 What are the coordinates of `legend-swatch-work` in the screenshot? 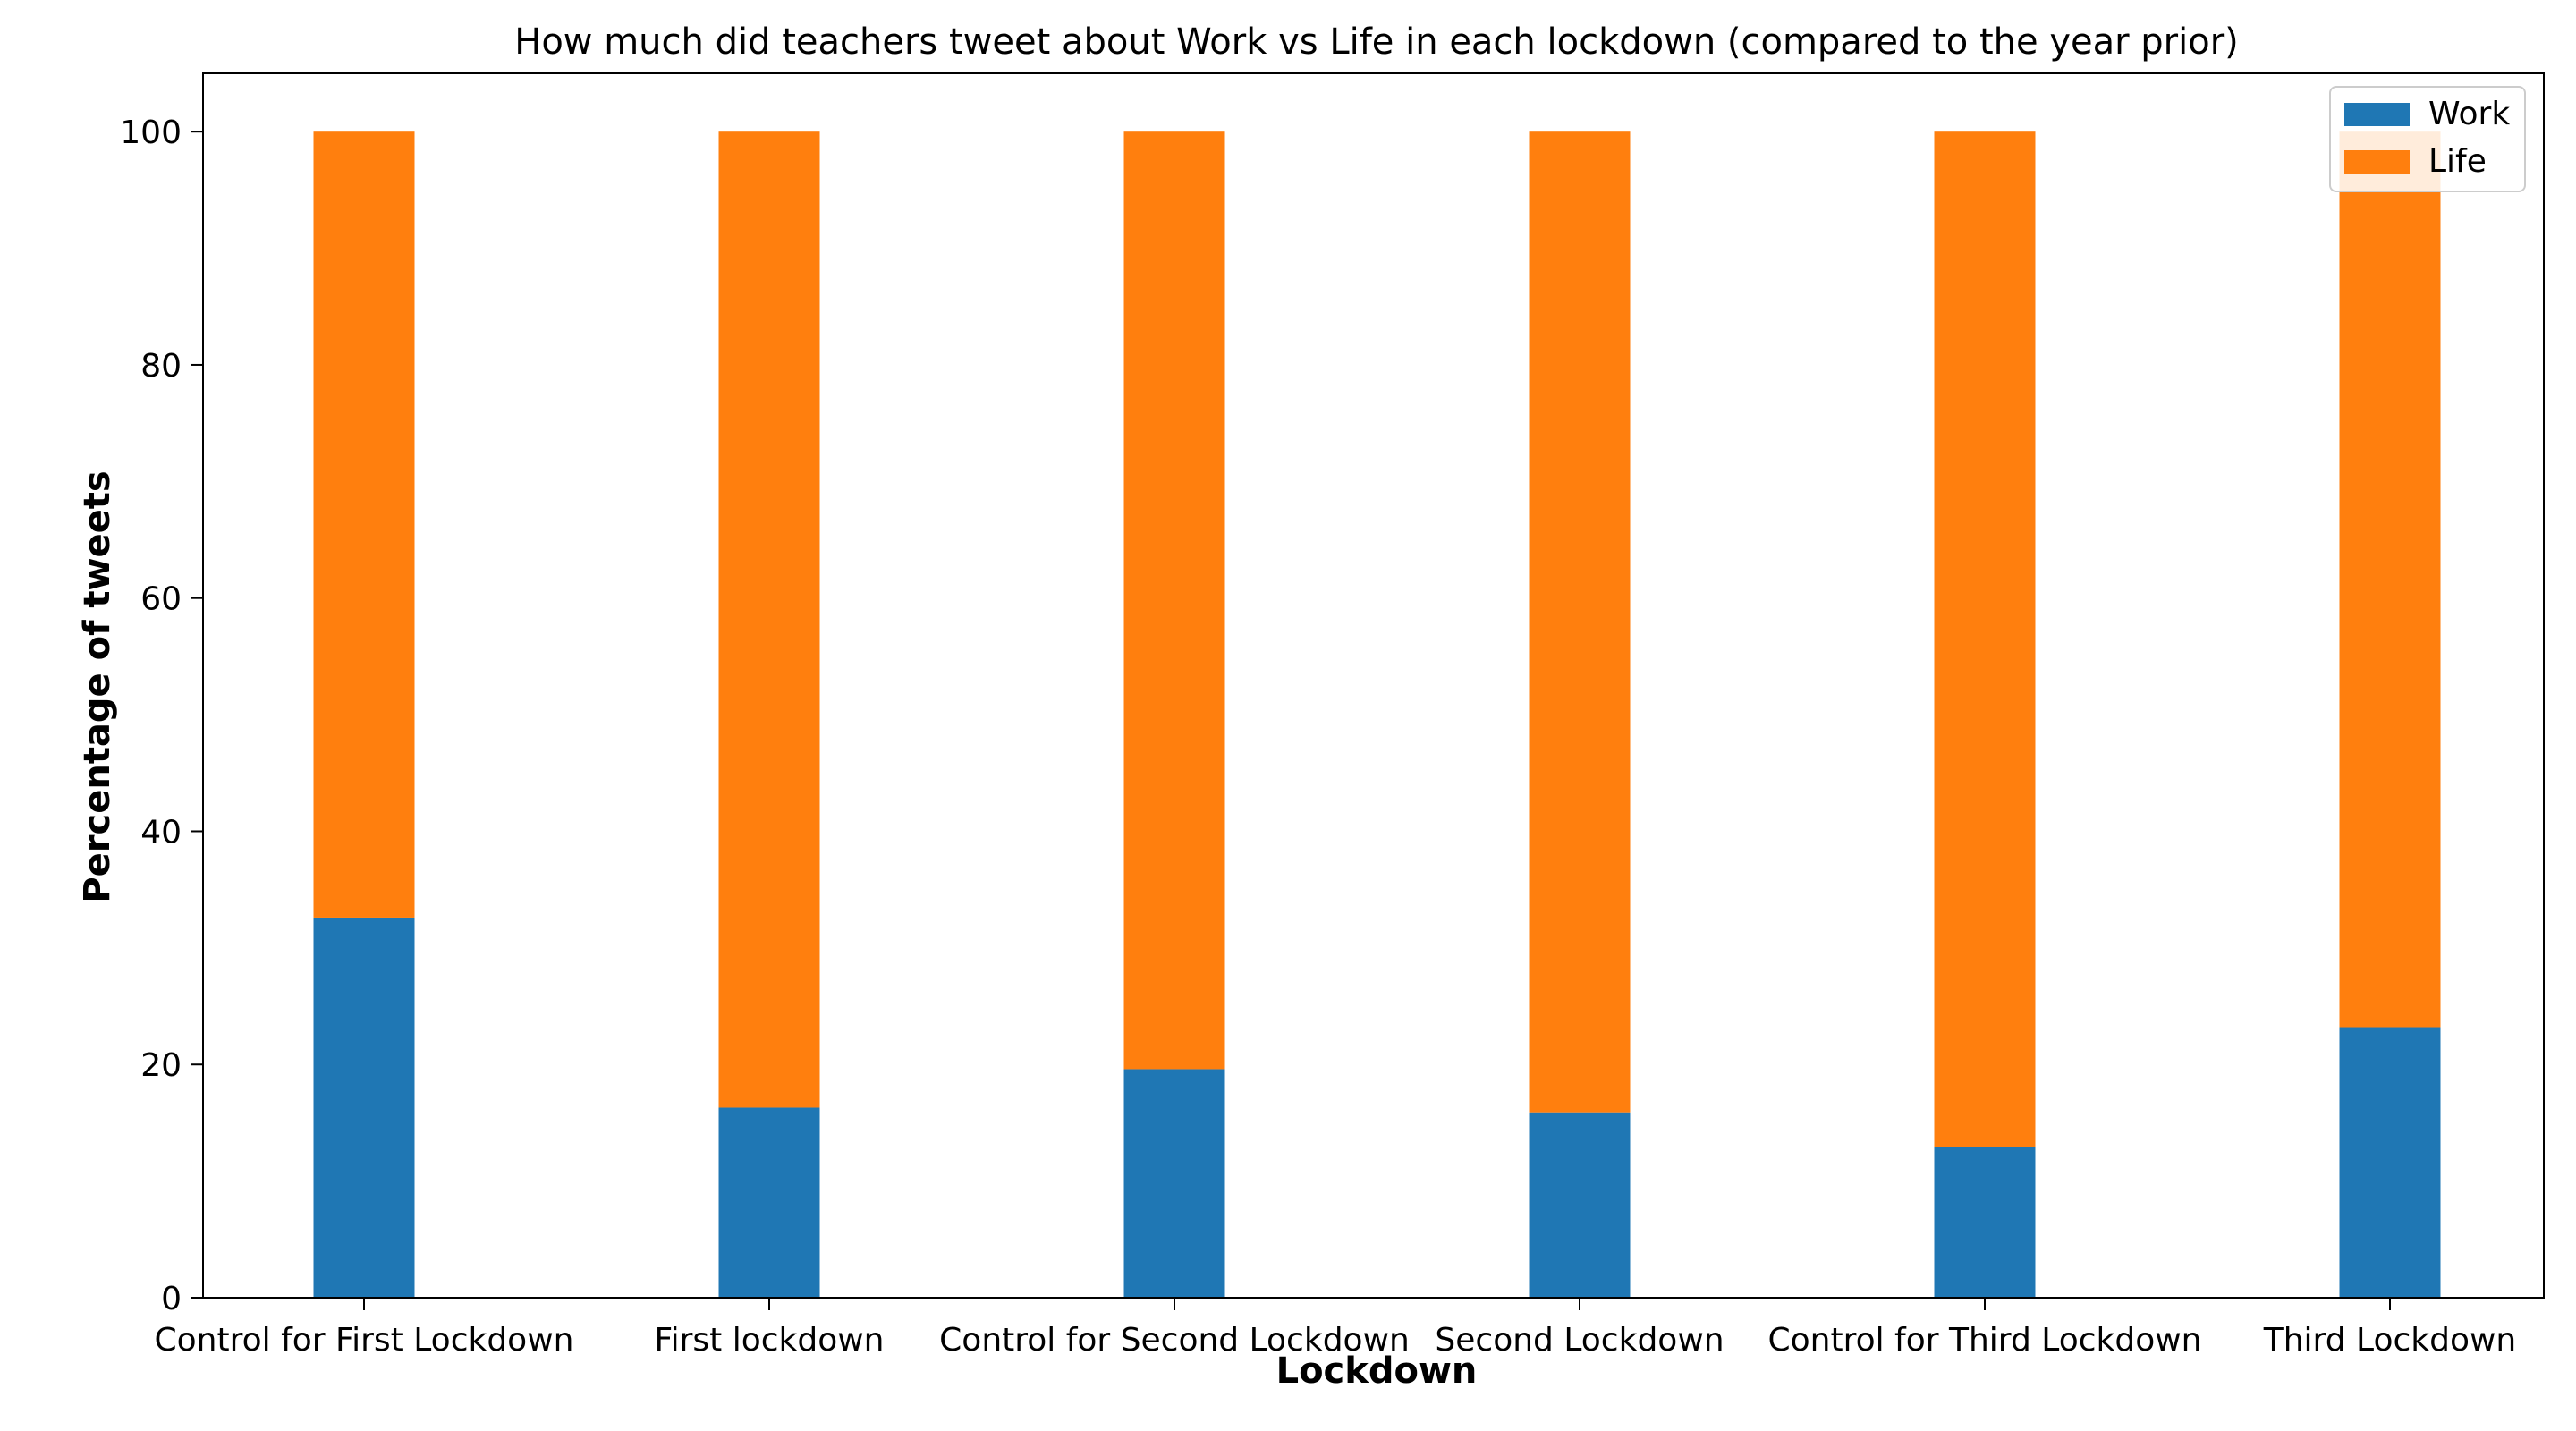 It's located at (2377, 115).